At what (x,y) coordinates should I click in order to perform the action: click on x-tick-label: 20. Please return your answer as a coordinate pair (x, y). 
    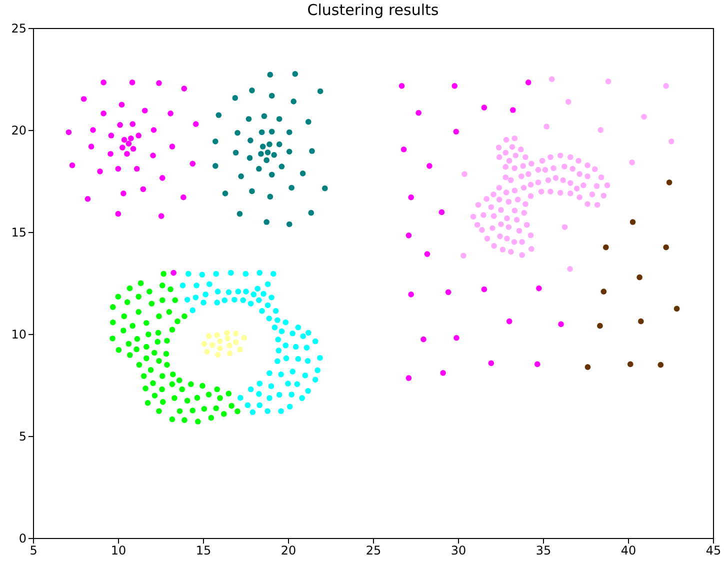
    Looking at the image, I should click on (288, 551).